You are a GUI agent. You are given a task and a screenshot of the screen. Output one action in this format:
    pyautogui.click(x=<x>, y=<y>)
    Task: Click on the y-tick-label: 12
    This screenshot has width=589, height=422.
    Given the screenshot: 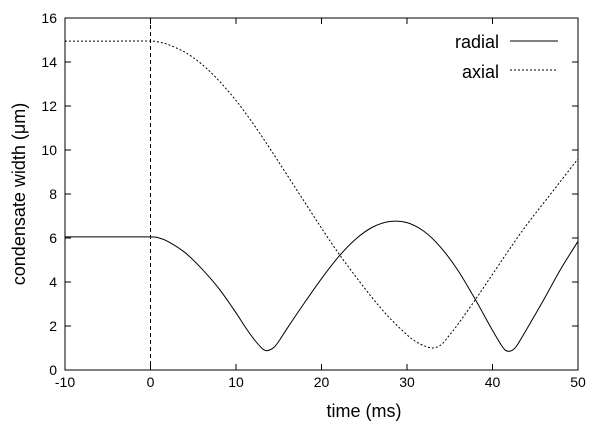 What is the action you would take?
    pyautogui.click(x=49, y=106)
    